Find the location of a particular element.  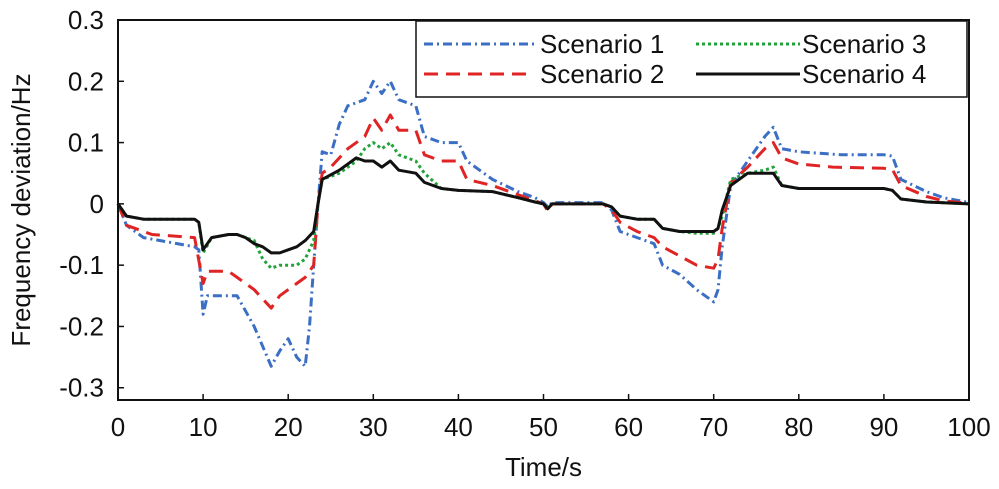

y-tick-label: -0.2 is located at coordinates (81, 326).